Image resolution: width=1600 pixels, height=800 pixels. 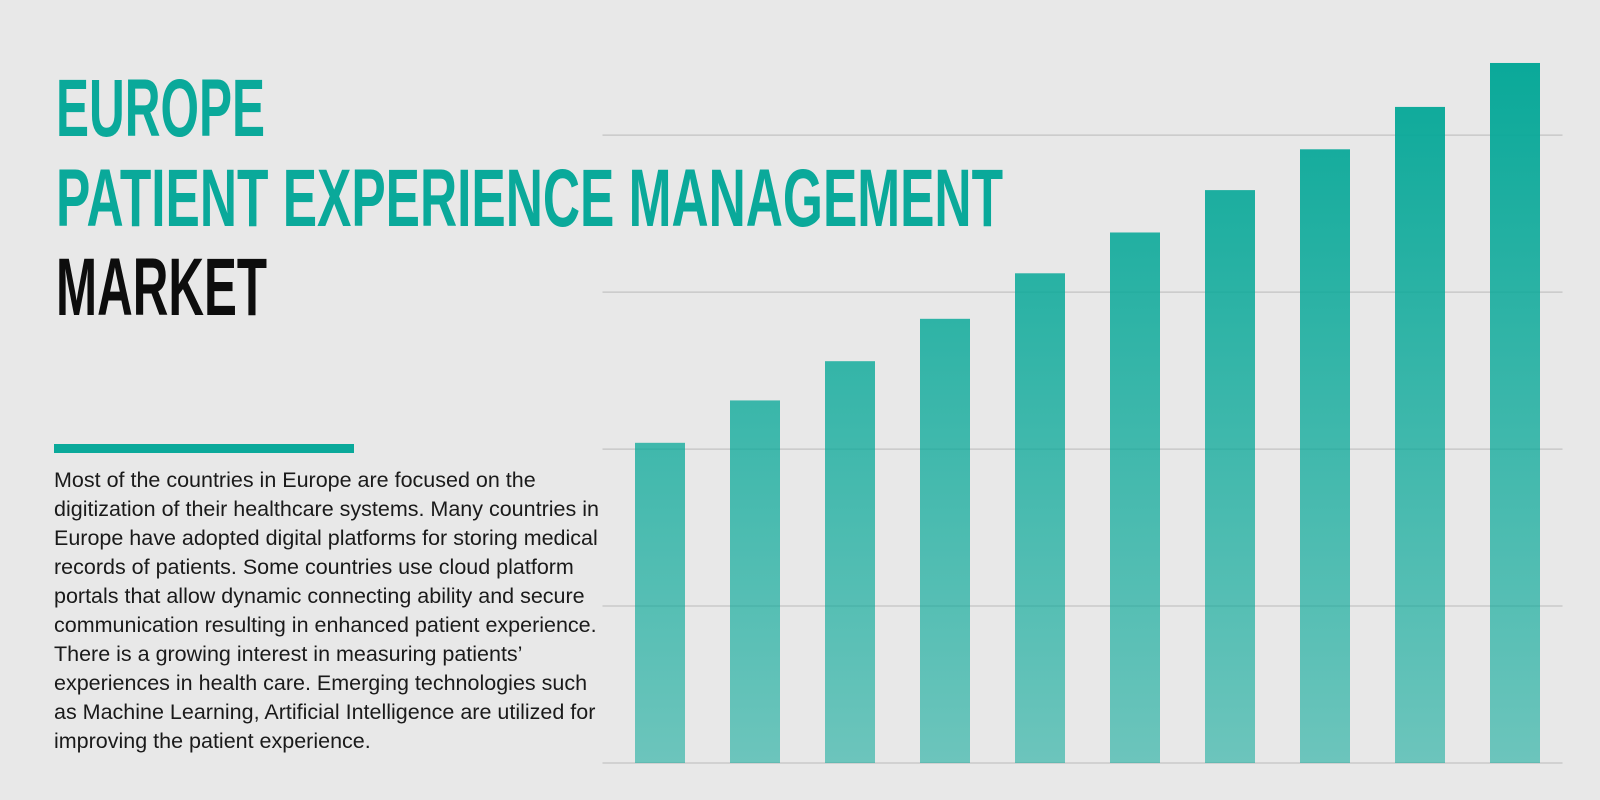 What do you see at coordinates (529, 198) in the screenshot?
I see `title-line: PATIENT EXPERIENCE MANAGEMENT` at bounding box center [529, 198].